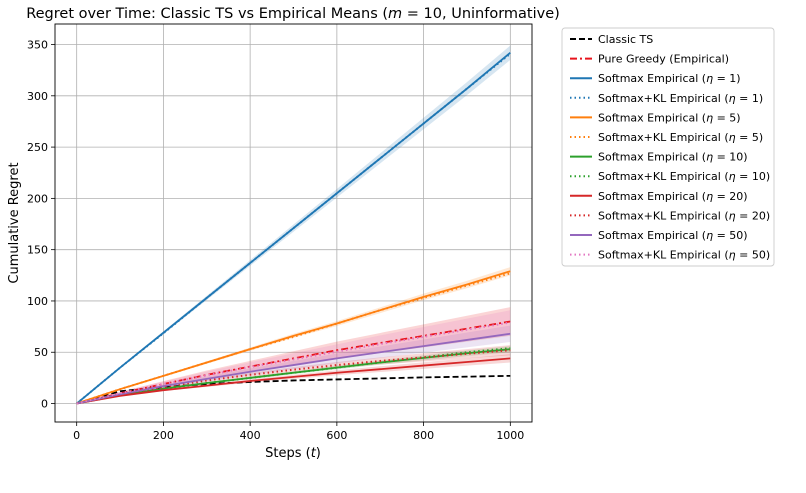 This screenshot has height=493, width=806. Describe the element at coordinates (250, 435) in the screenshot. I see `x-tick-label: 400` at that location.